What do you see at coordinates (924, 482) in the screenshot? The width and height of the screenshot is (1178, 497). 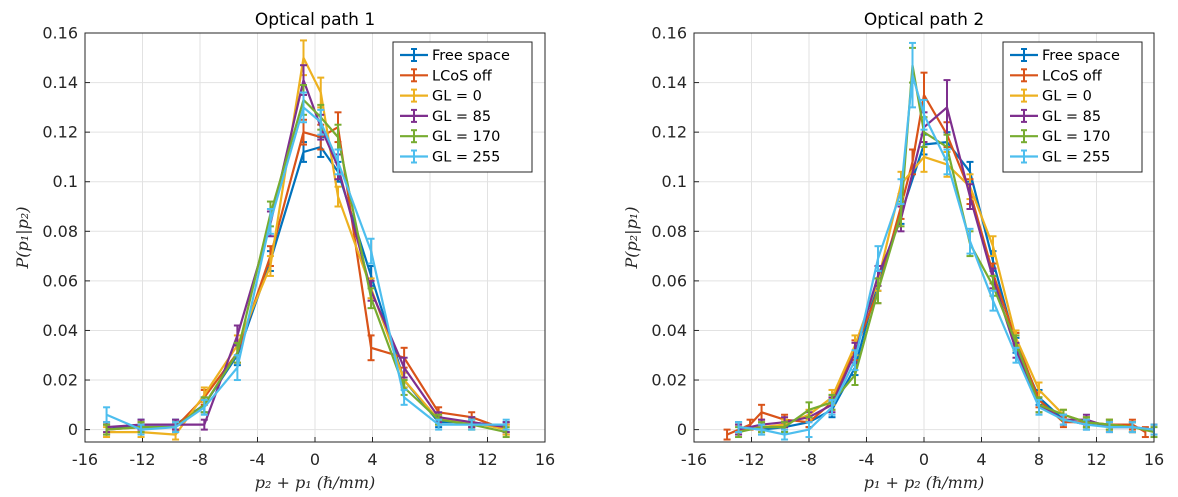 I see `x-axis-label: p₁ + p₂ (ℏ/mm)` at bounding box center [924, 482].